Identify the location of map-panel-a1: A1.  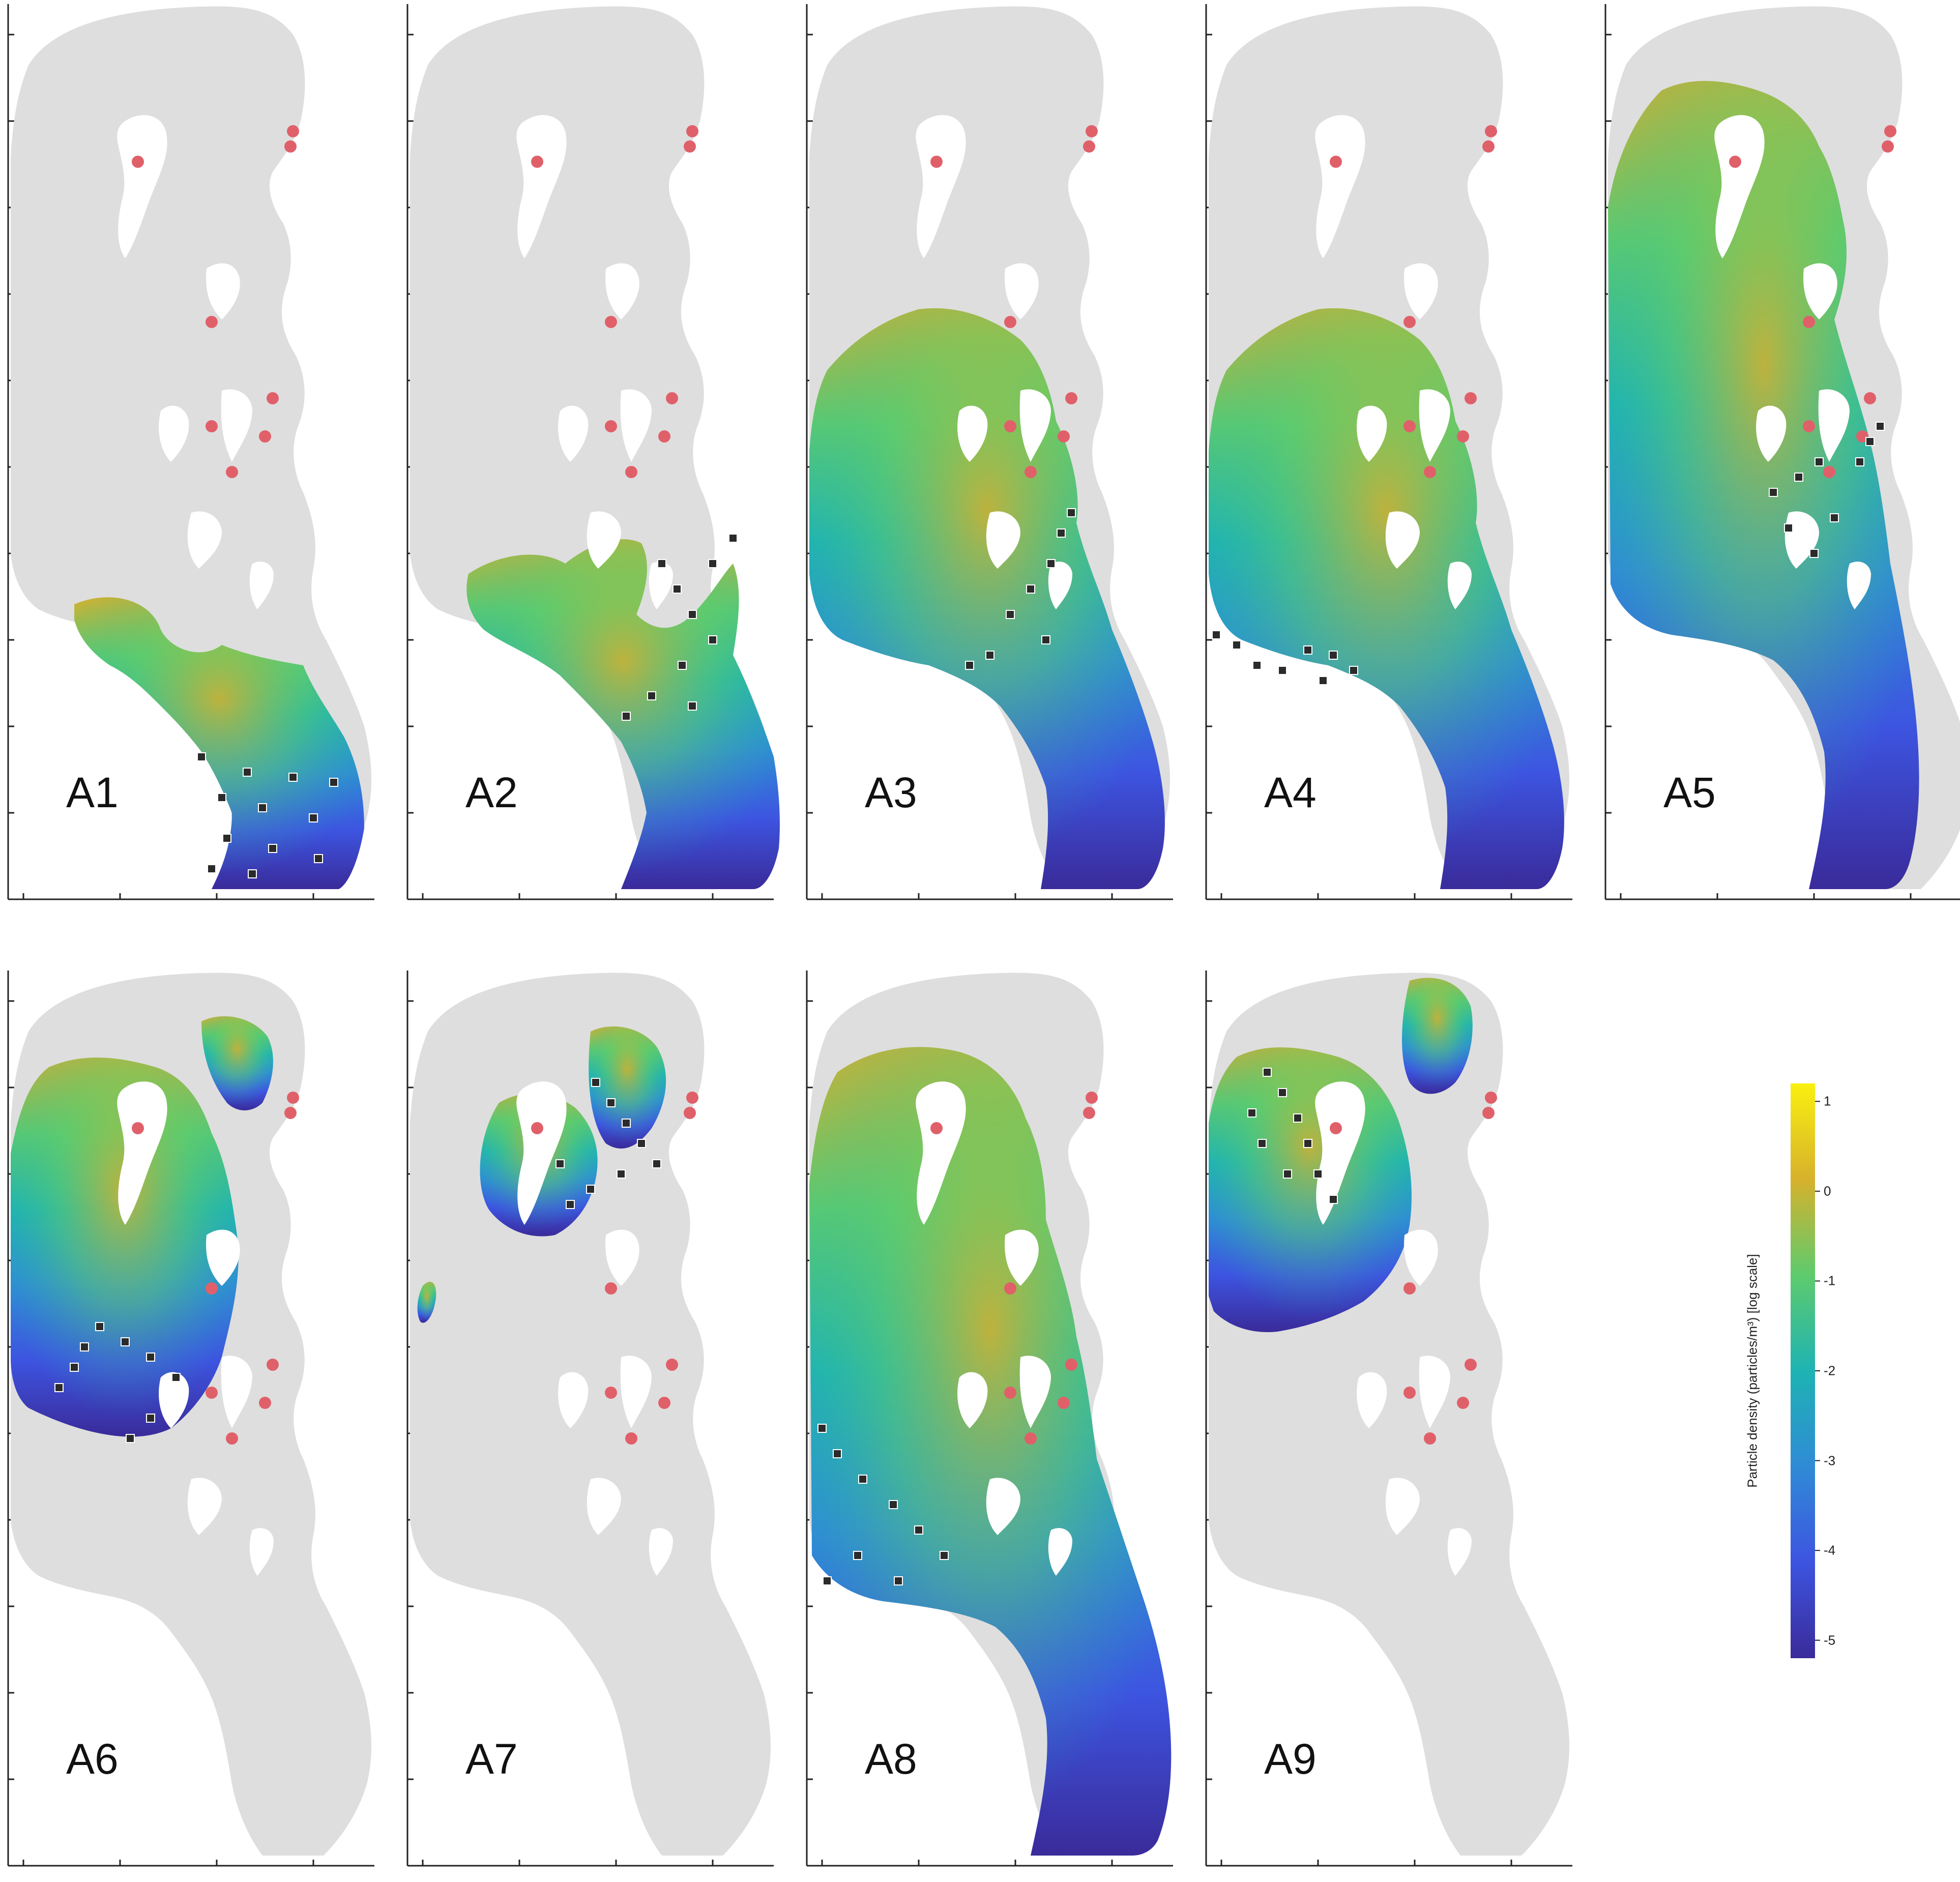
(199, 458).